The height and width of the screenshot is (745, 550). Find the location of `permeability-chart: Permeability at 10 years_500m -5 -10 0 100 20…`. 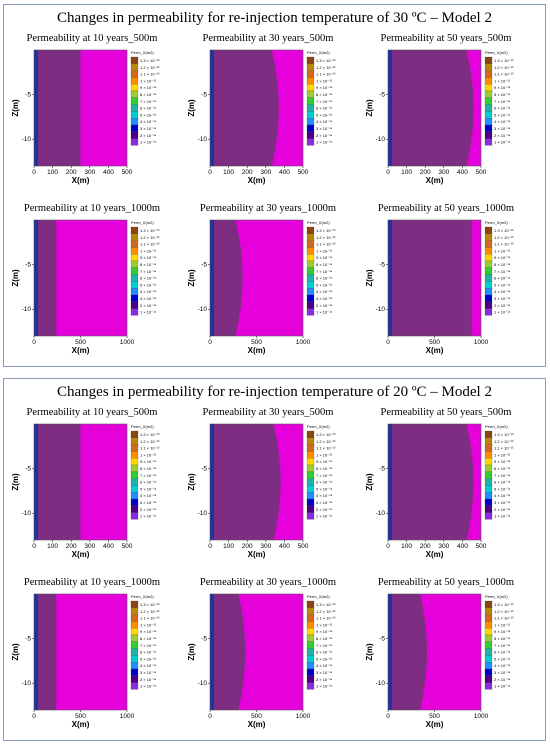

permeability-chart: Permeability at 10 years_500m -5 -10 0 100 20… is located at coordinates (92, 484).